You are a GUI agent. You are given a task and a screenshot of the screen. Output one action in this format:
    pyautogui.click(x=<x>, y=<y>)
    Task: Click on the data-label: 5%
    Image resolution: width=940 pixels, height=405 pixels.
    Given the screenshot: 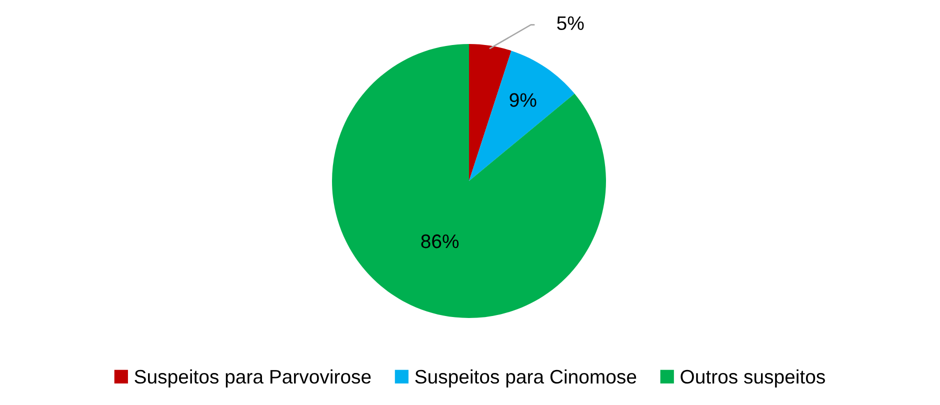 What is the action you would take?
    pyautogui.click(x=570, y=23)
    